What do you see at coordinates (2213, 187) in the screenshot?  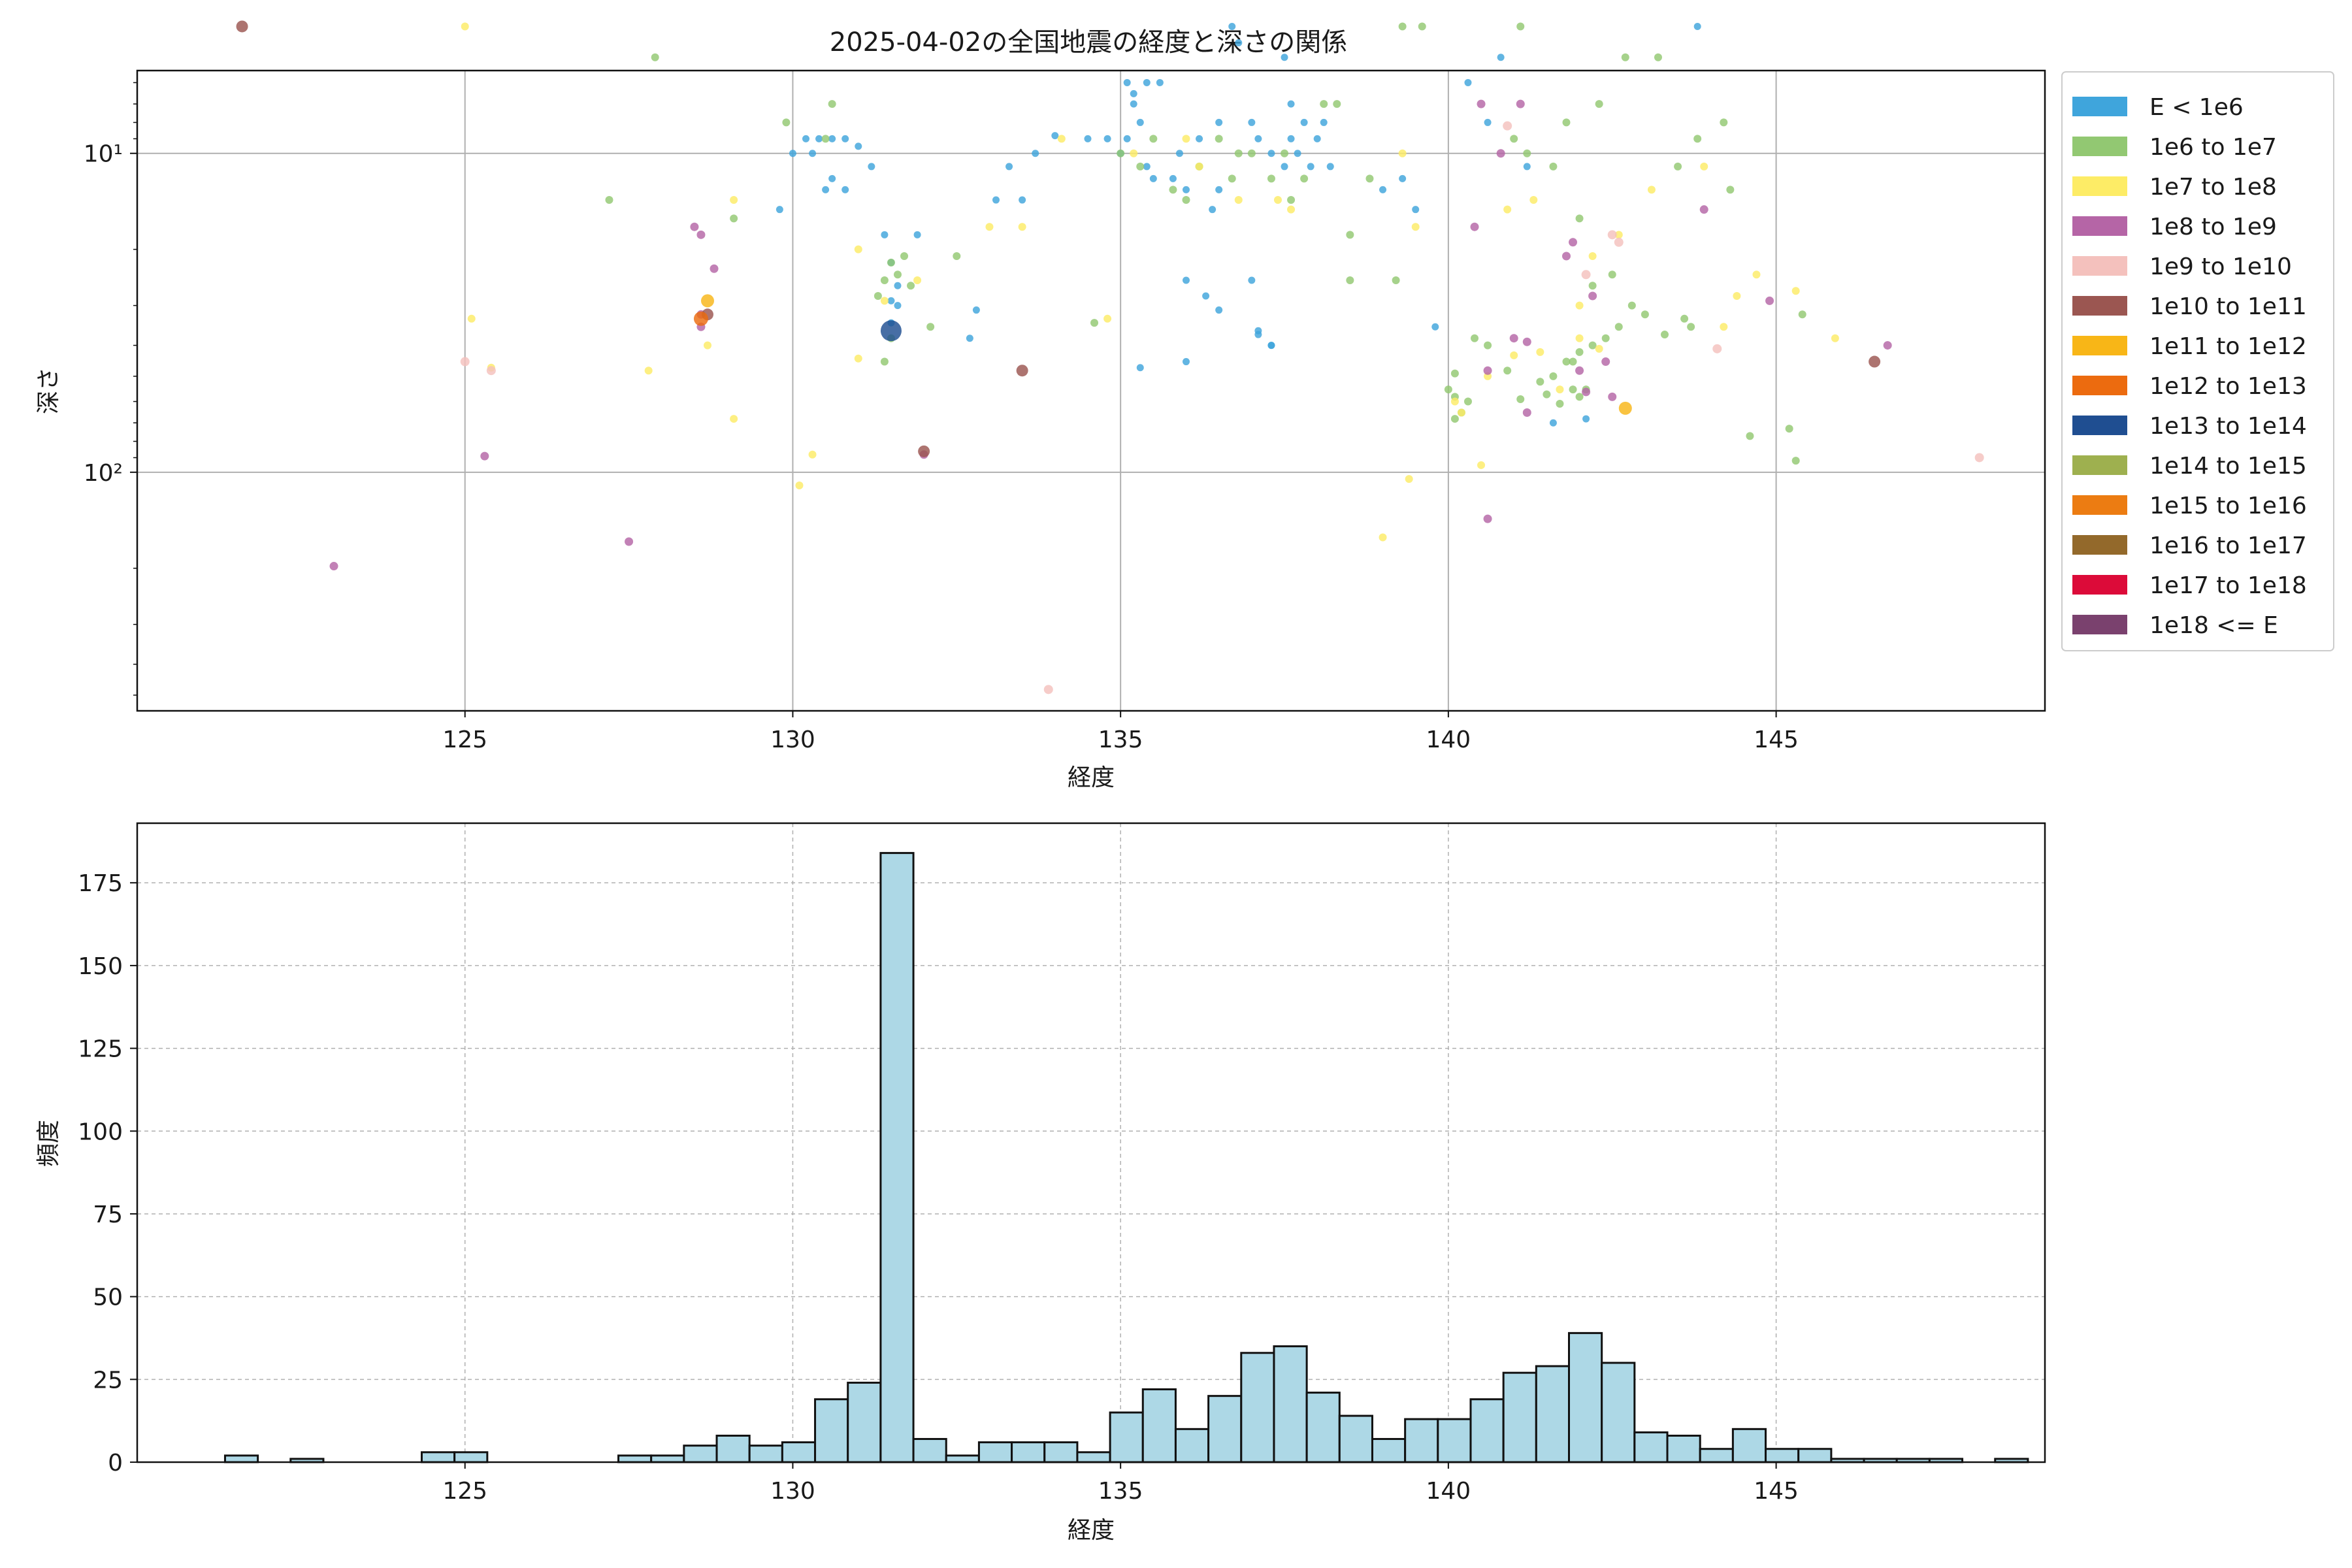 I see `legend-label: 1e7 to 1e8` at bounding box center [2213, 187].